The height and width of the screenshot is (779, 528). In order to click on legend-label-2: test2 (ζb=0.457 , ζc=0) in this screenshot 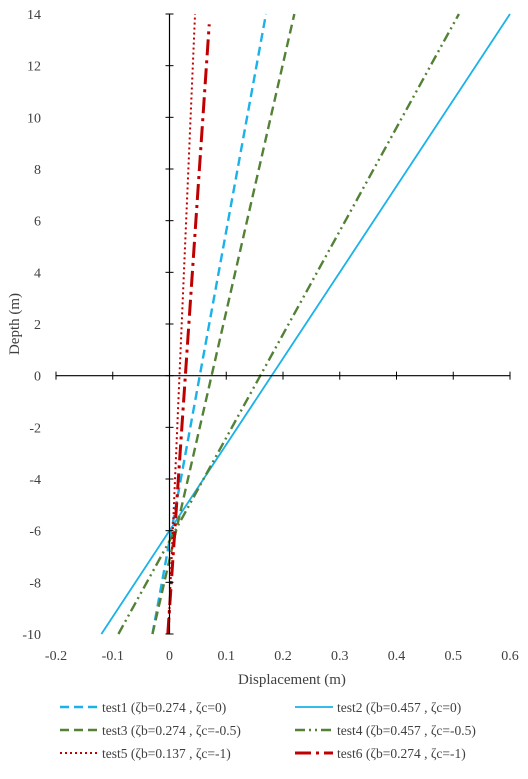, I will do `click(399, 707)`.